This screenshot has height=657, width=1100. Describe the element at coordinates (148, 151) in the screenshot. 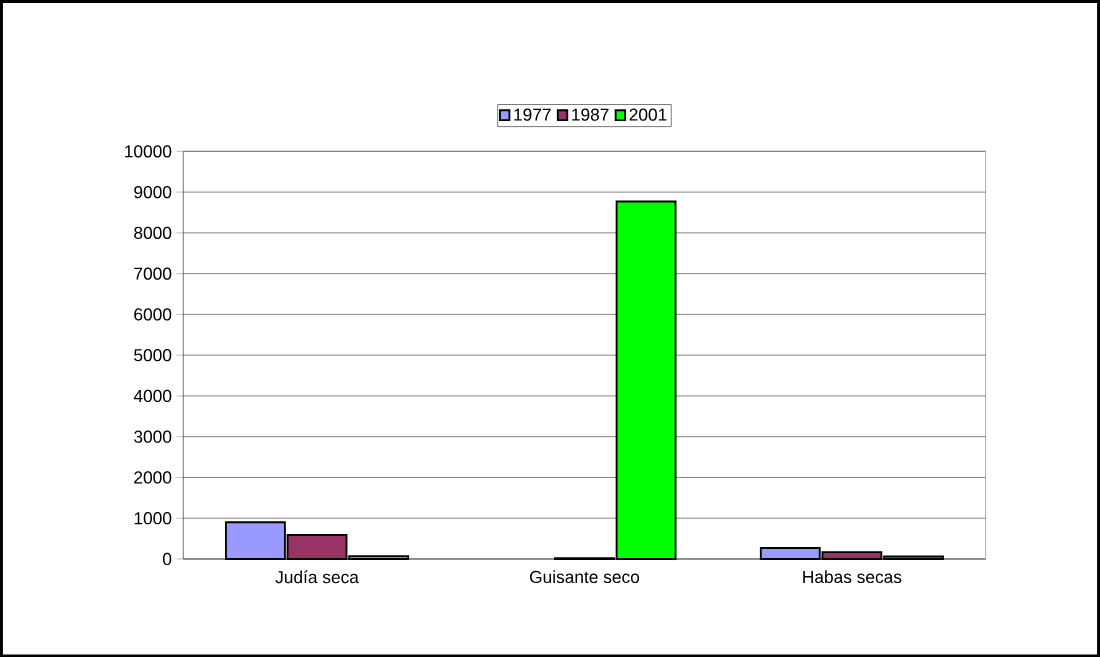

I see `y-tick-label: 10000` at that location.